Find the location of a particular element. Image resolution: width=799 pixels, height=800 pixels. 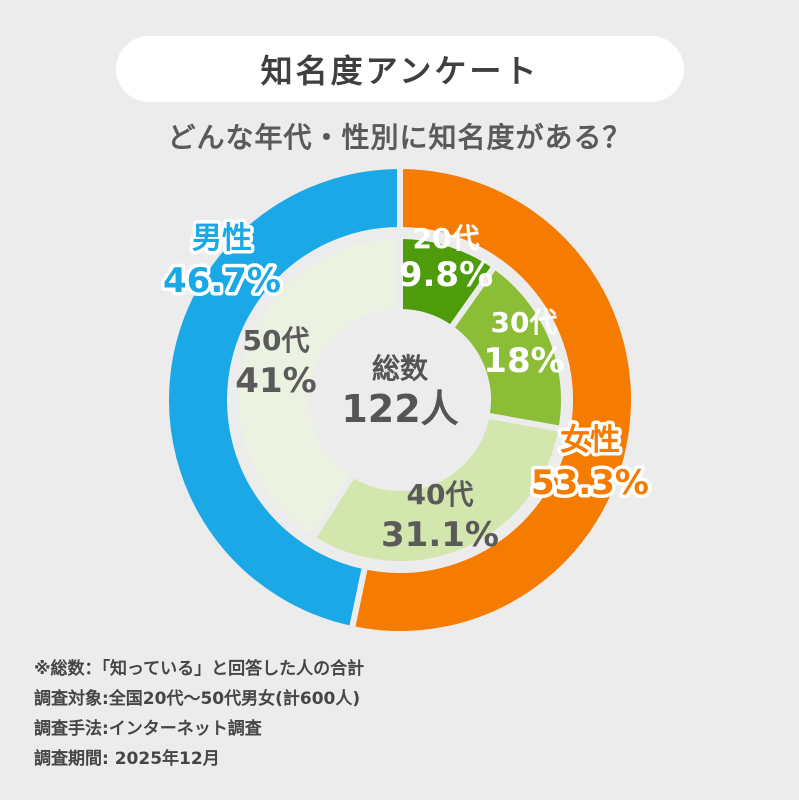

slice-value-40s: 31.1% is located at coordinates (440, 535).